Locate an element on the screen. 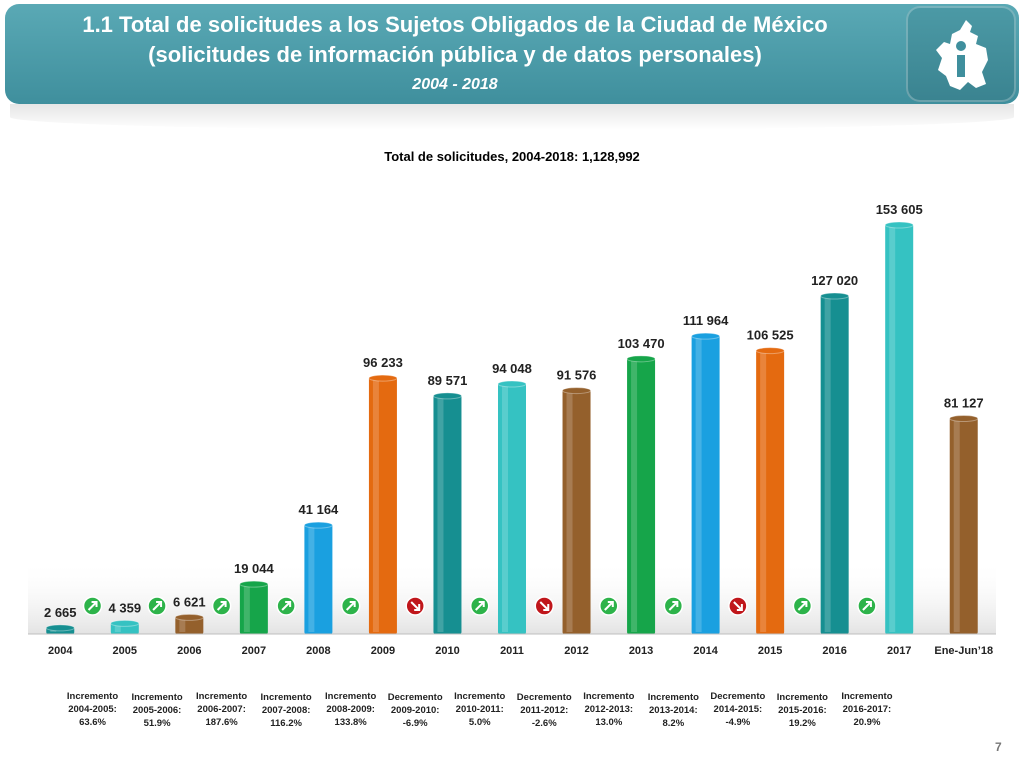 This screenshot has height=768, width=1024. change-note-period: 2005-2006: is located at coordinates (157, 710).